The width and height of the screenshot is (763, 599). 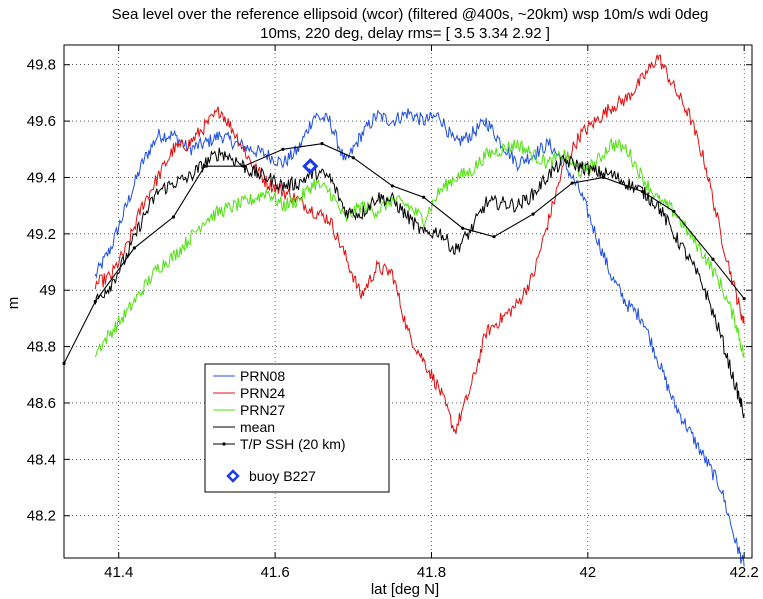 What do you see at coordinates (233, 476) in the screenshot?
I see `legend-buoy-marker` at bounding box center [233, 476].